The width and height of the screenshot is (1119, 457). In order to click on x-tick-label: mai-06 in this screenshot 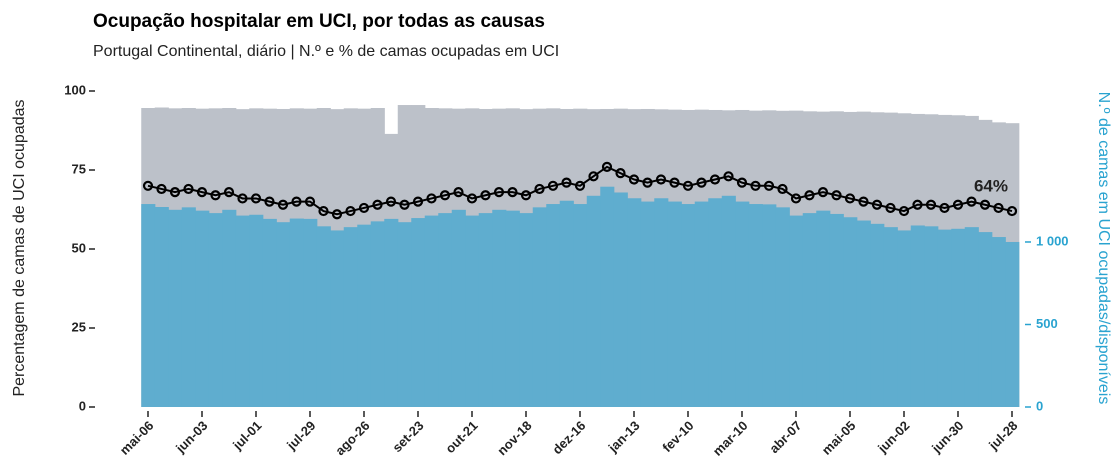, I will do `click(137, 437)`.